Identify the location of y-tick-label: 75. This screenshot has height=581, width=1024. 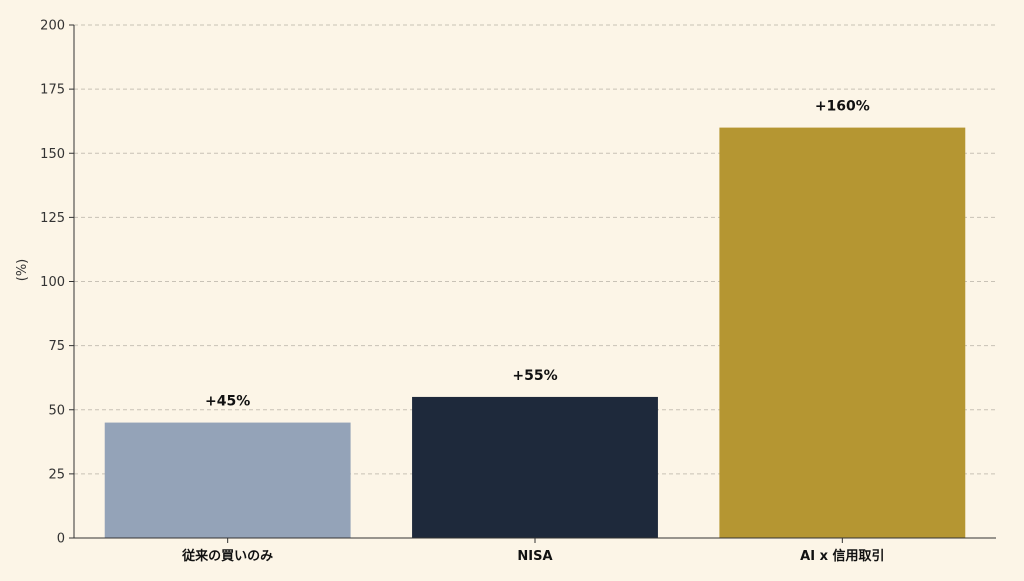
(56, 346).